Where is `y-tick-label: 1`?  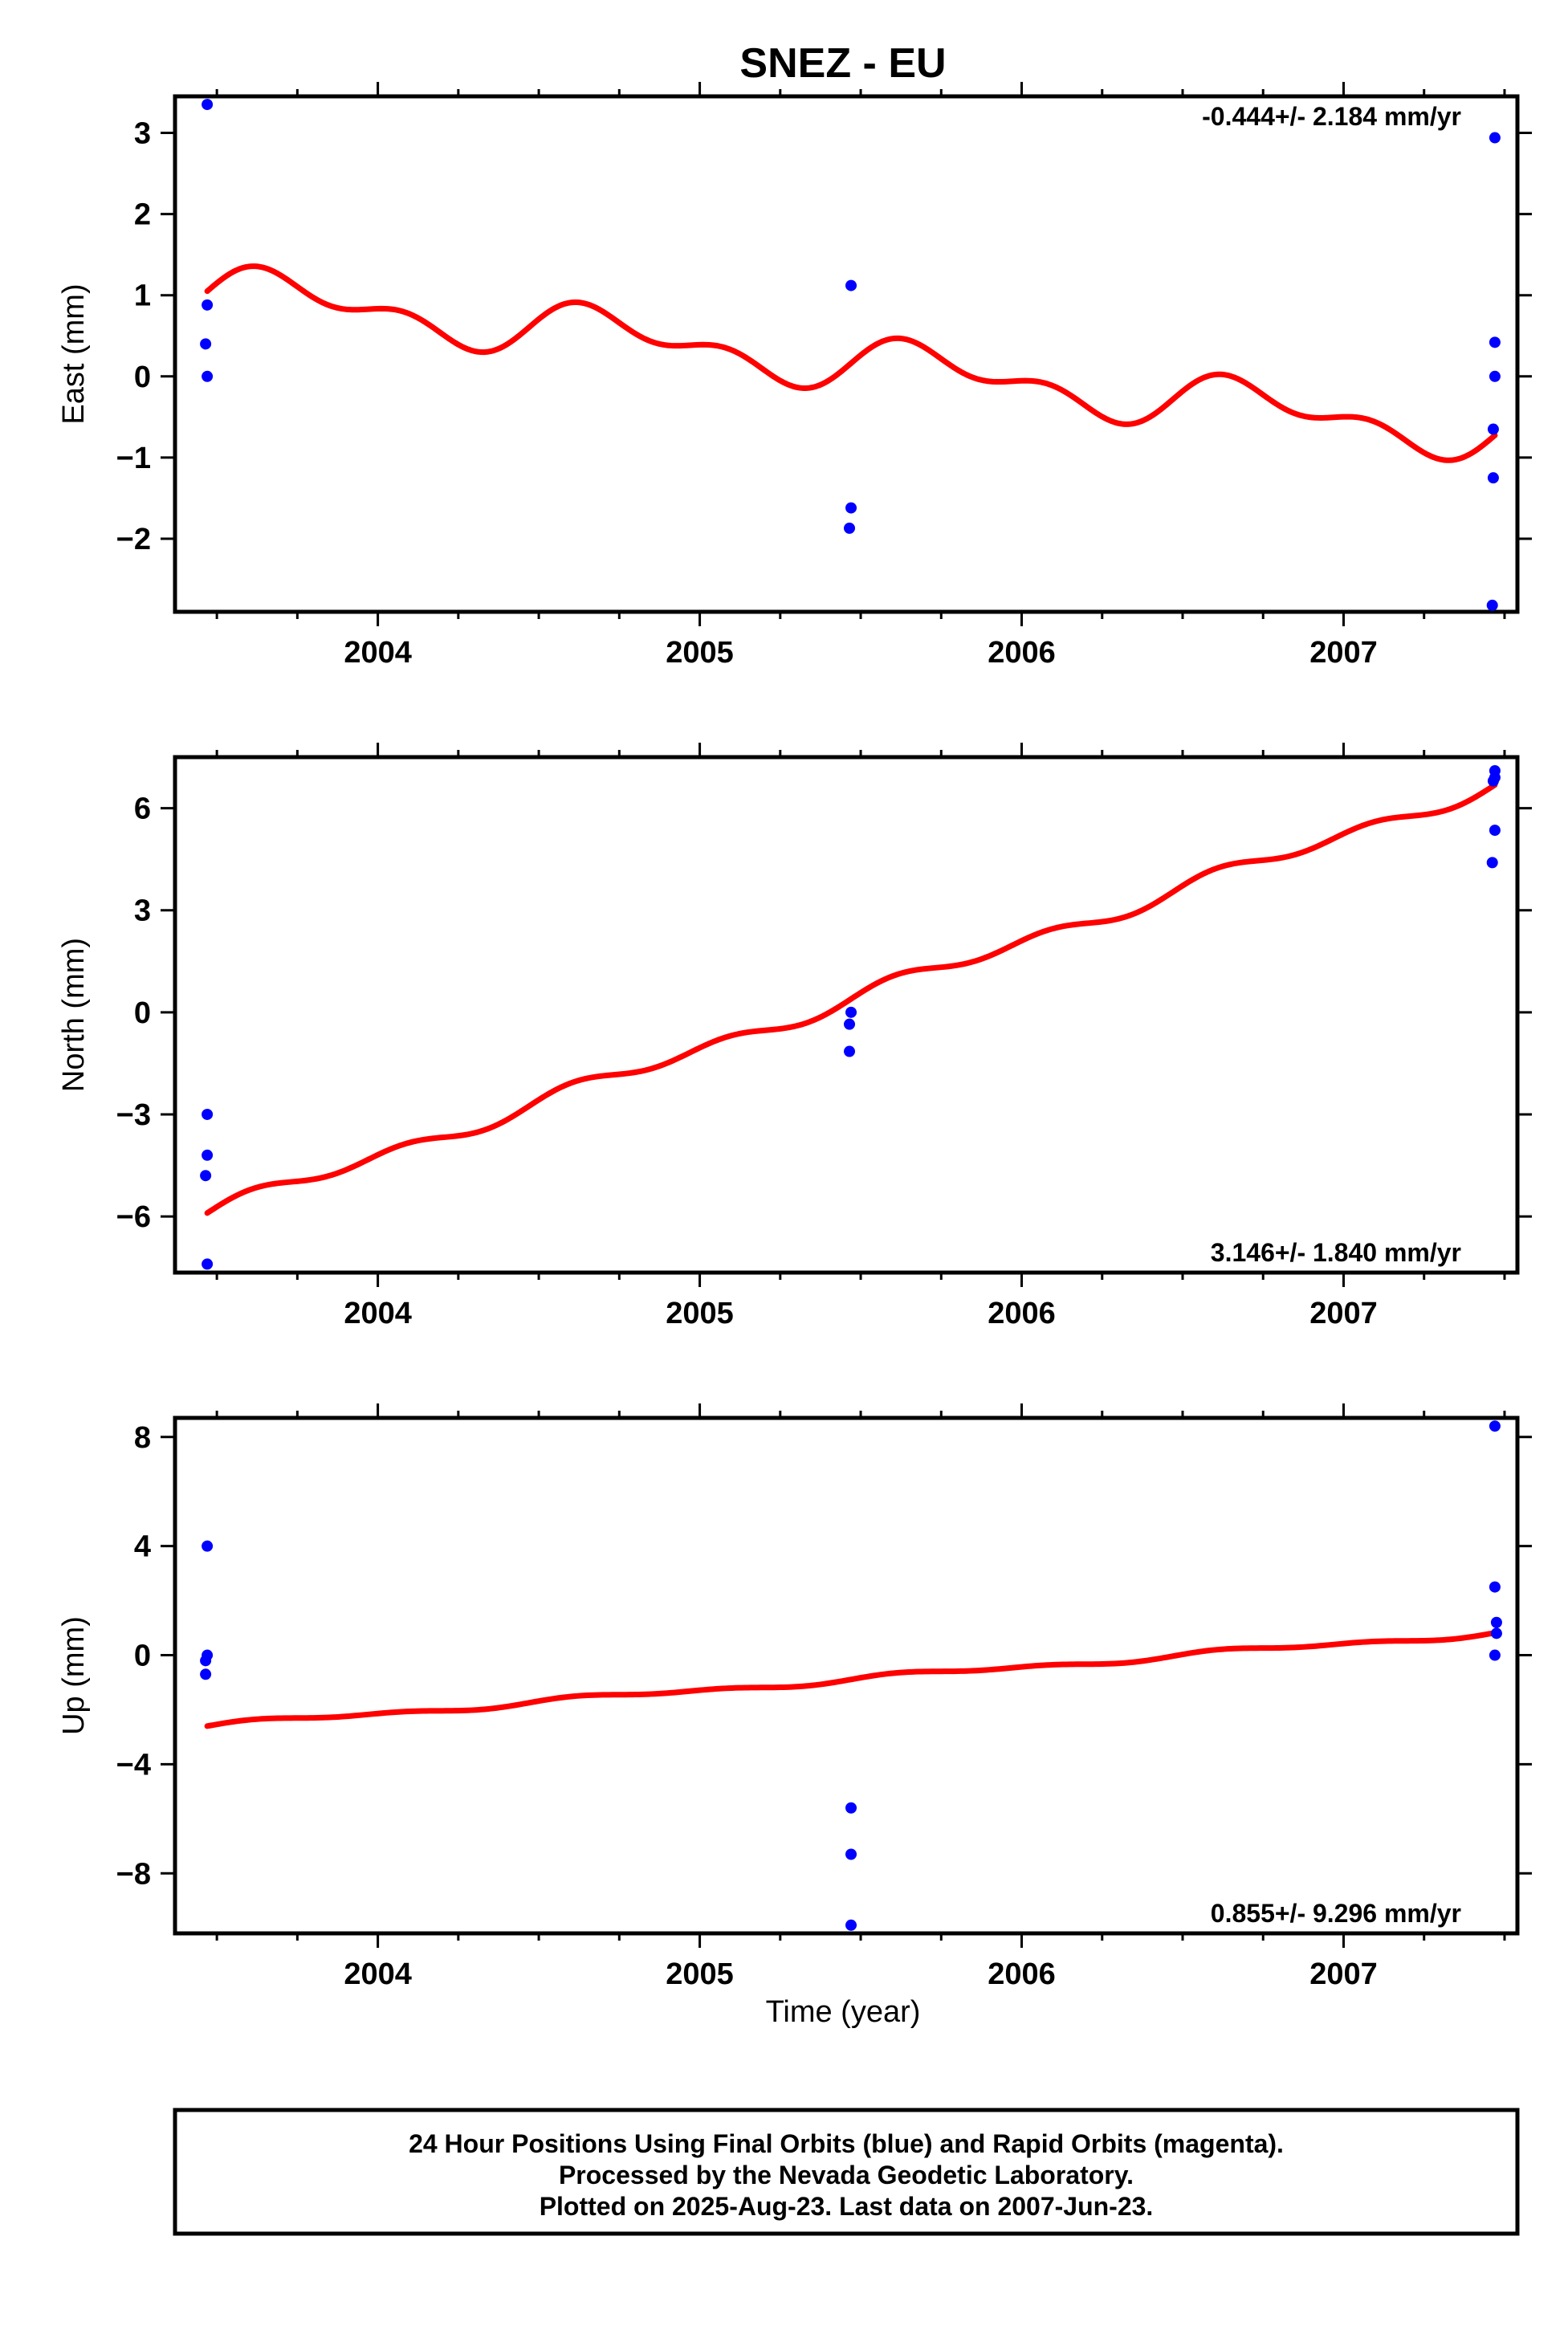
y-tick-label: 1 is located at coordinates (142, 296).